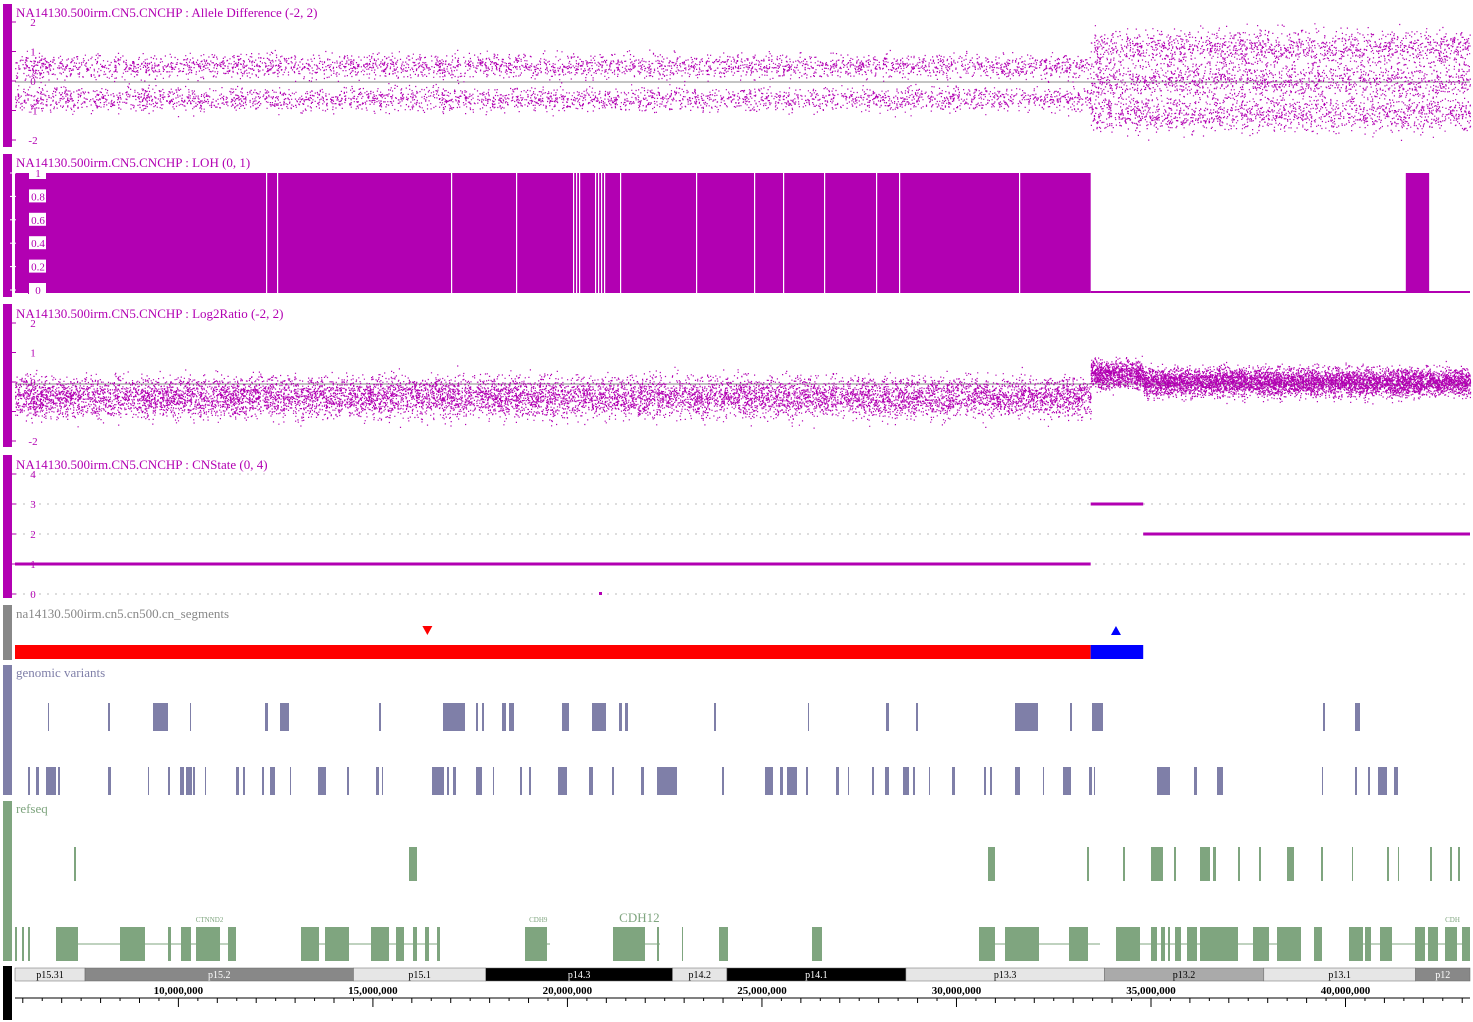 The height and width of the screenshot is (1022, 1473). What do you see at coordinates (179, 991) in the screenshot?
I see `ruler-label: 10,000,000` at bounding box center [179, 991].